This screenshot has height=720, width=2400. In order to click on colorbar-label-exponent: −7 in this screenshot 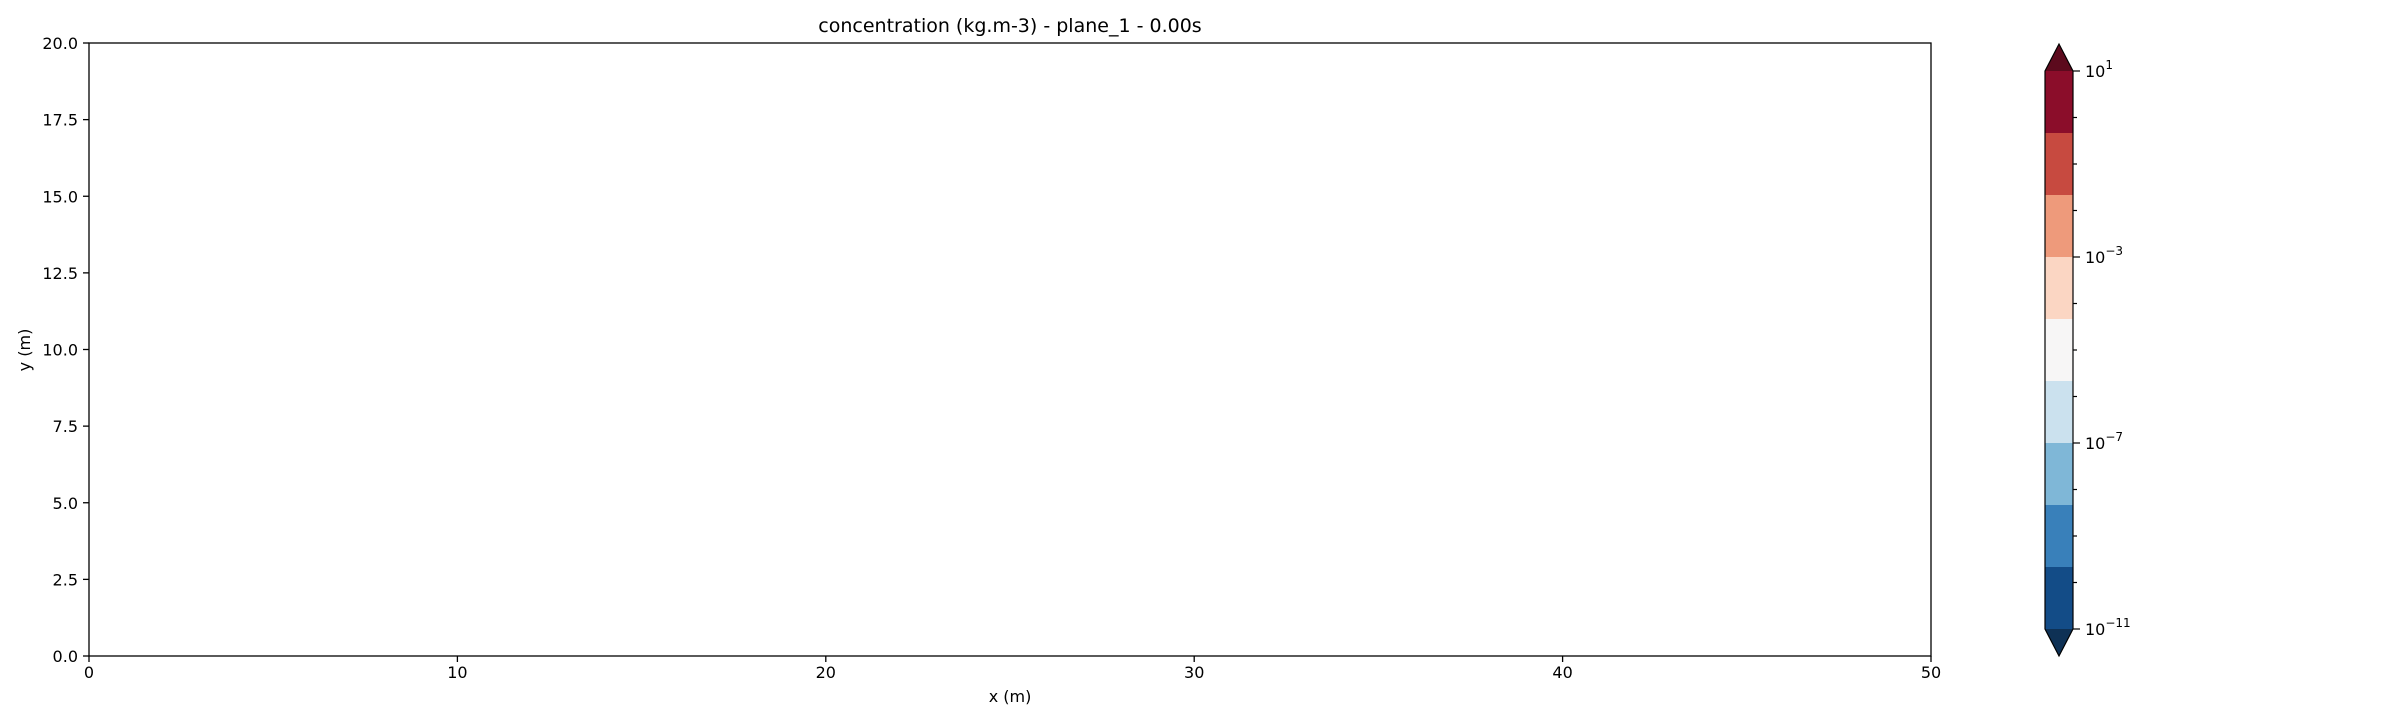, I will do `click(2114, 437)`.